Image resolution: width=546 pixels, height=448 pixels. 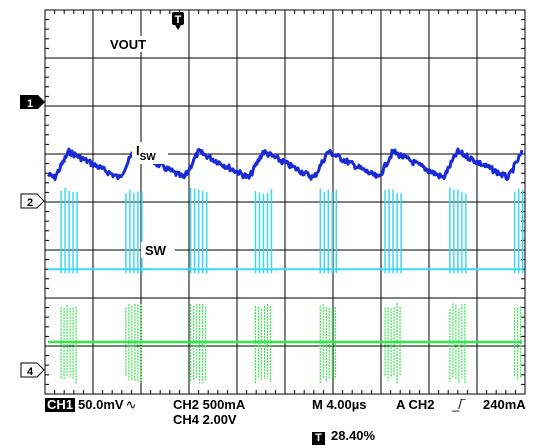 What do you see at coordinates (339, 404) in the screenshot?
I see `timebase-readout: M 4.00µs` at bounding box center [339, 404].